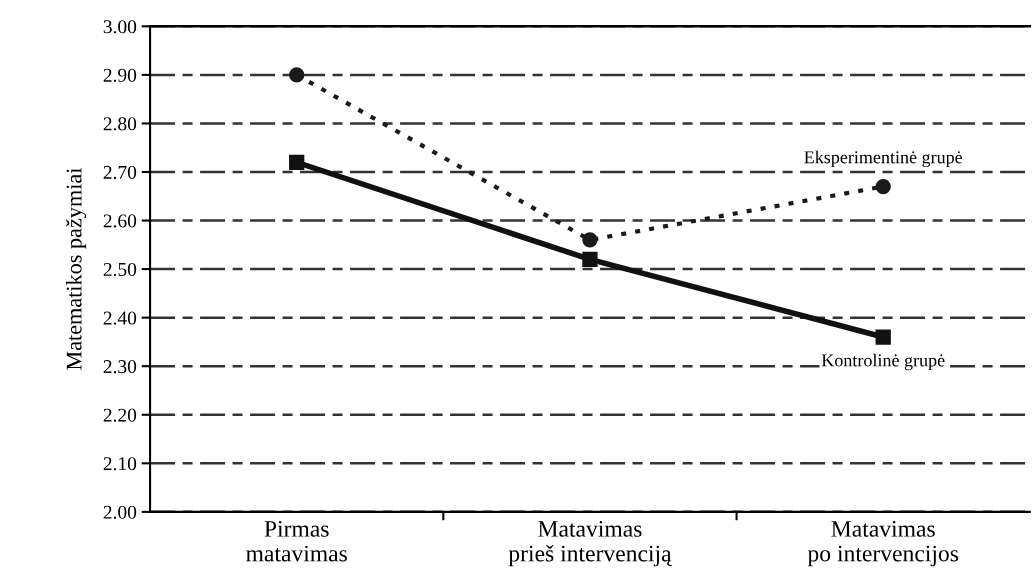  I want to click on y-tick-label: 2.00, so click(120, 512).